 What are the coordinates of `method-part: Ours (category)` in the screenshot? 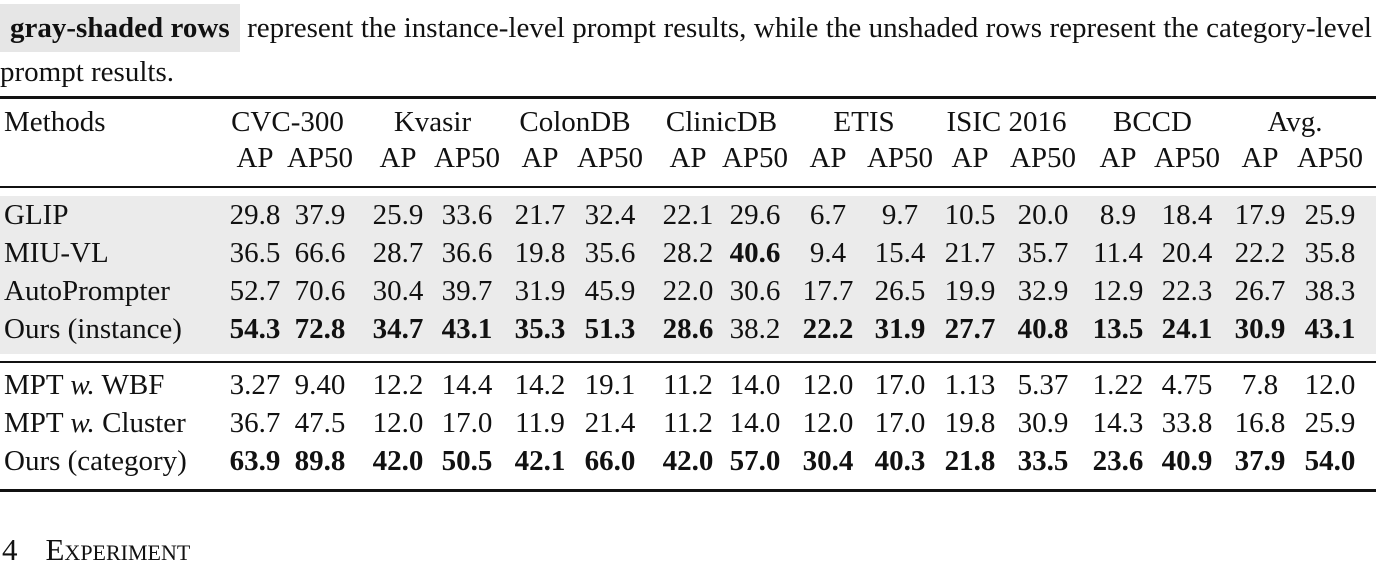 It's located at (95, 461).